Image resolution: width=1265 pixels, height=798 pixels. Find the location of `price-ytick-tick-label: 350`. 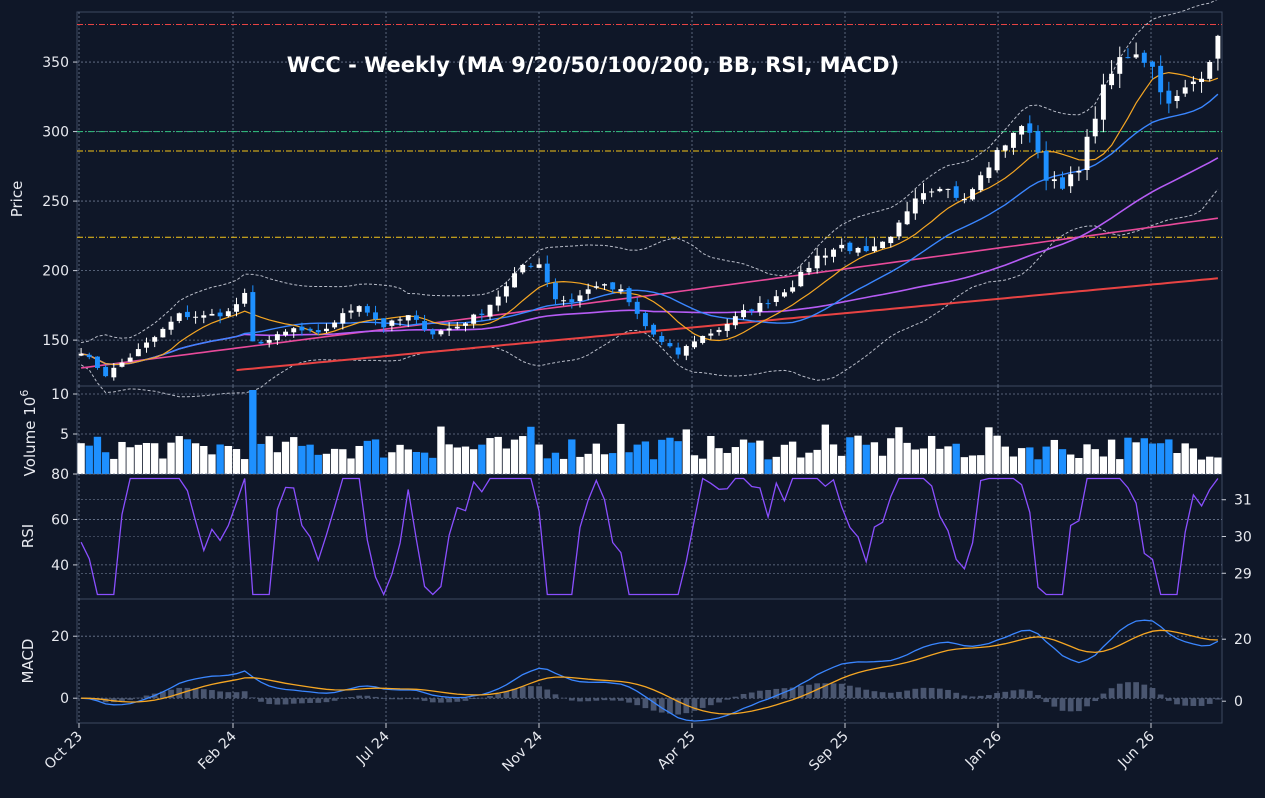

price-ytick-tick-label: 350 is located at coordinates (55, 63).